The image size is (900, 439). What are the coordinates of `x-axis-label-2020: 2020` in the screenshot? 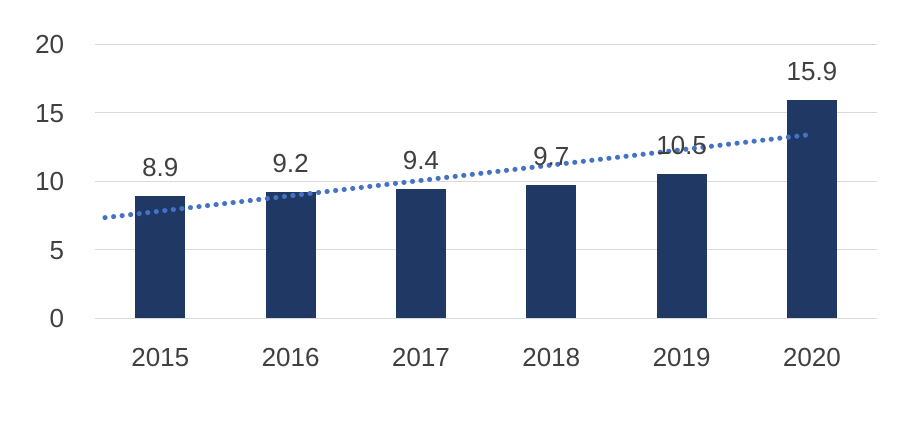 It's located at (811, 357).